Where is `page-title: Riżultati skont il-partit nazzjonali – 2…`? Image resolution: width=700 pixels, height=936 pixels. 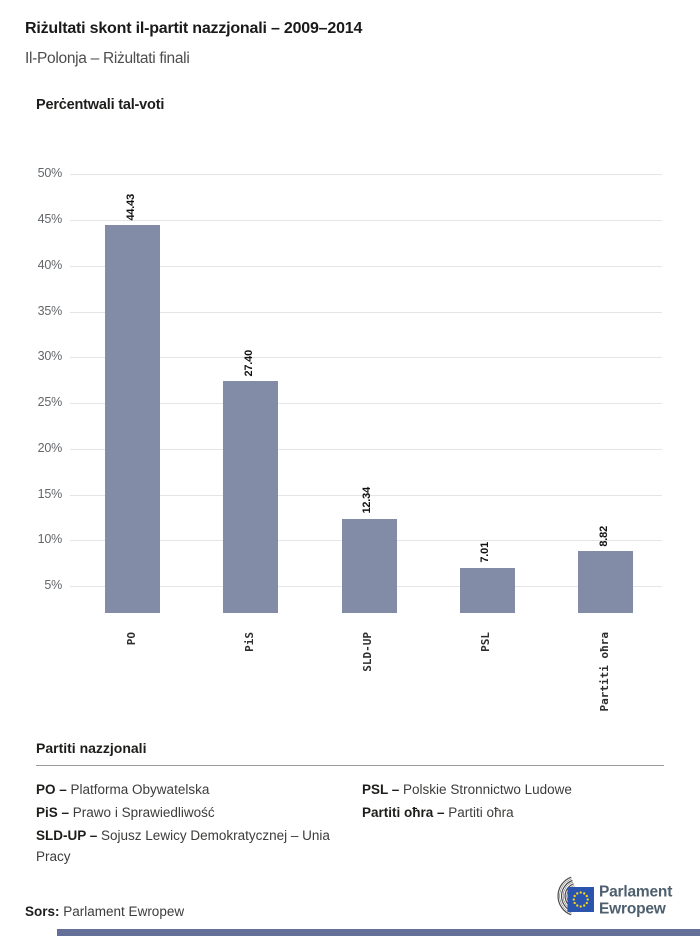
page-title: Riżultati skont il-partit nazzjonali – 2… is located at coordinates (194, 28).